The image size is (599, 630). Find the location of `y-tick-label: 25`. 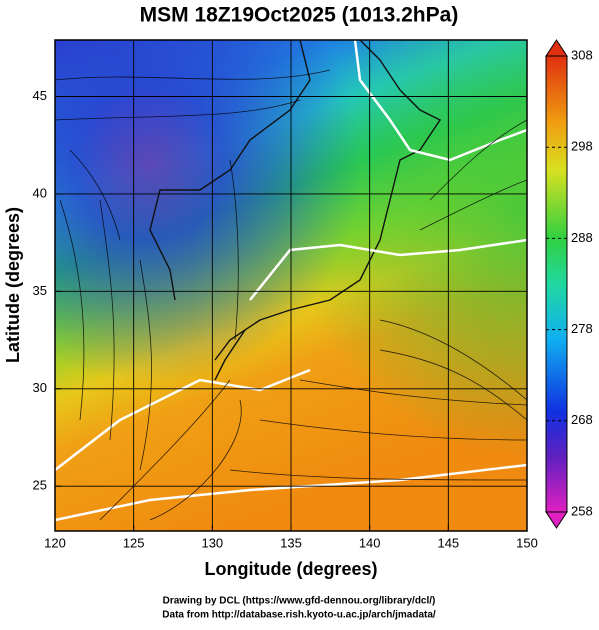

y-tick-label: 25 is located at coordinates (40, 485).